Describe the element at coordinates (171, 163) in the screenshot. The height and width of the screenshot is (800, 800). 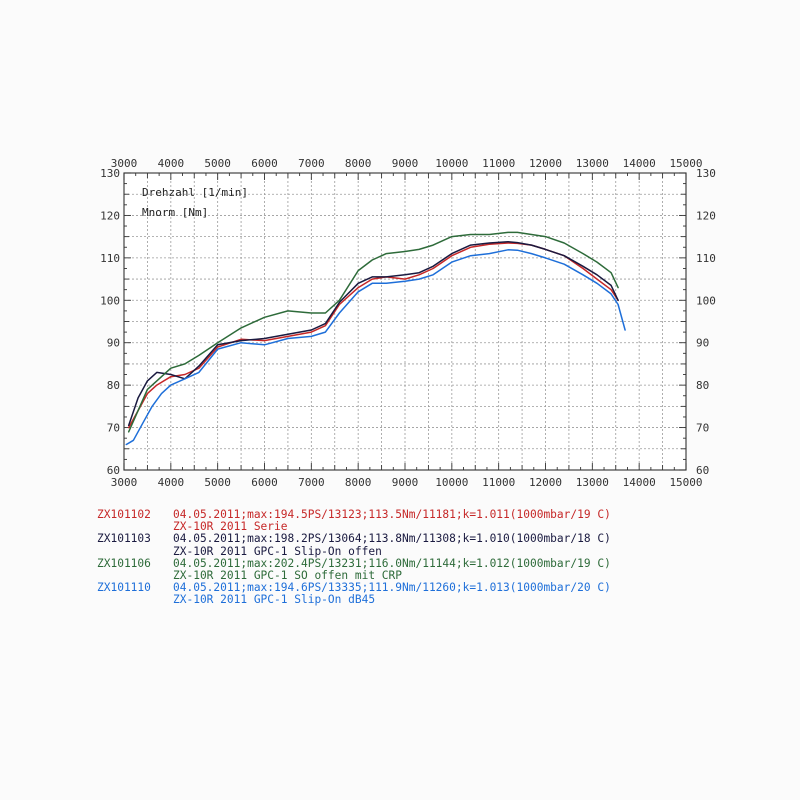
I see `x-tick-label-top: 4000` at that location.